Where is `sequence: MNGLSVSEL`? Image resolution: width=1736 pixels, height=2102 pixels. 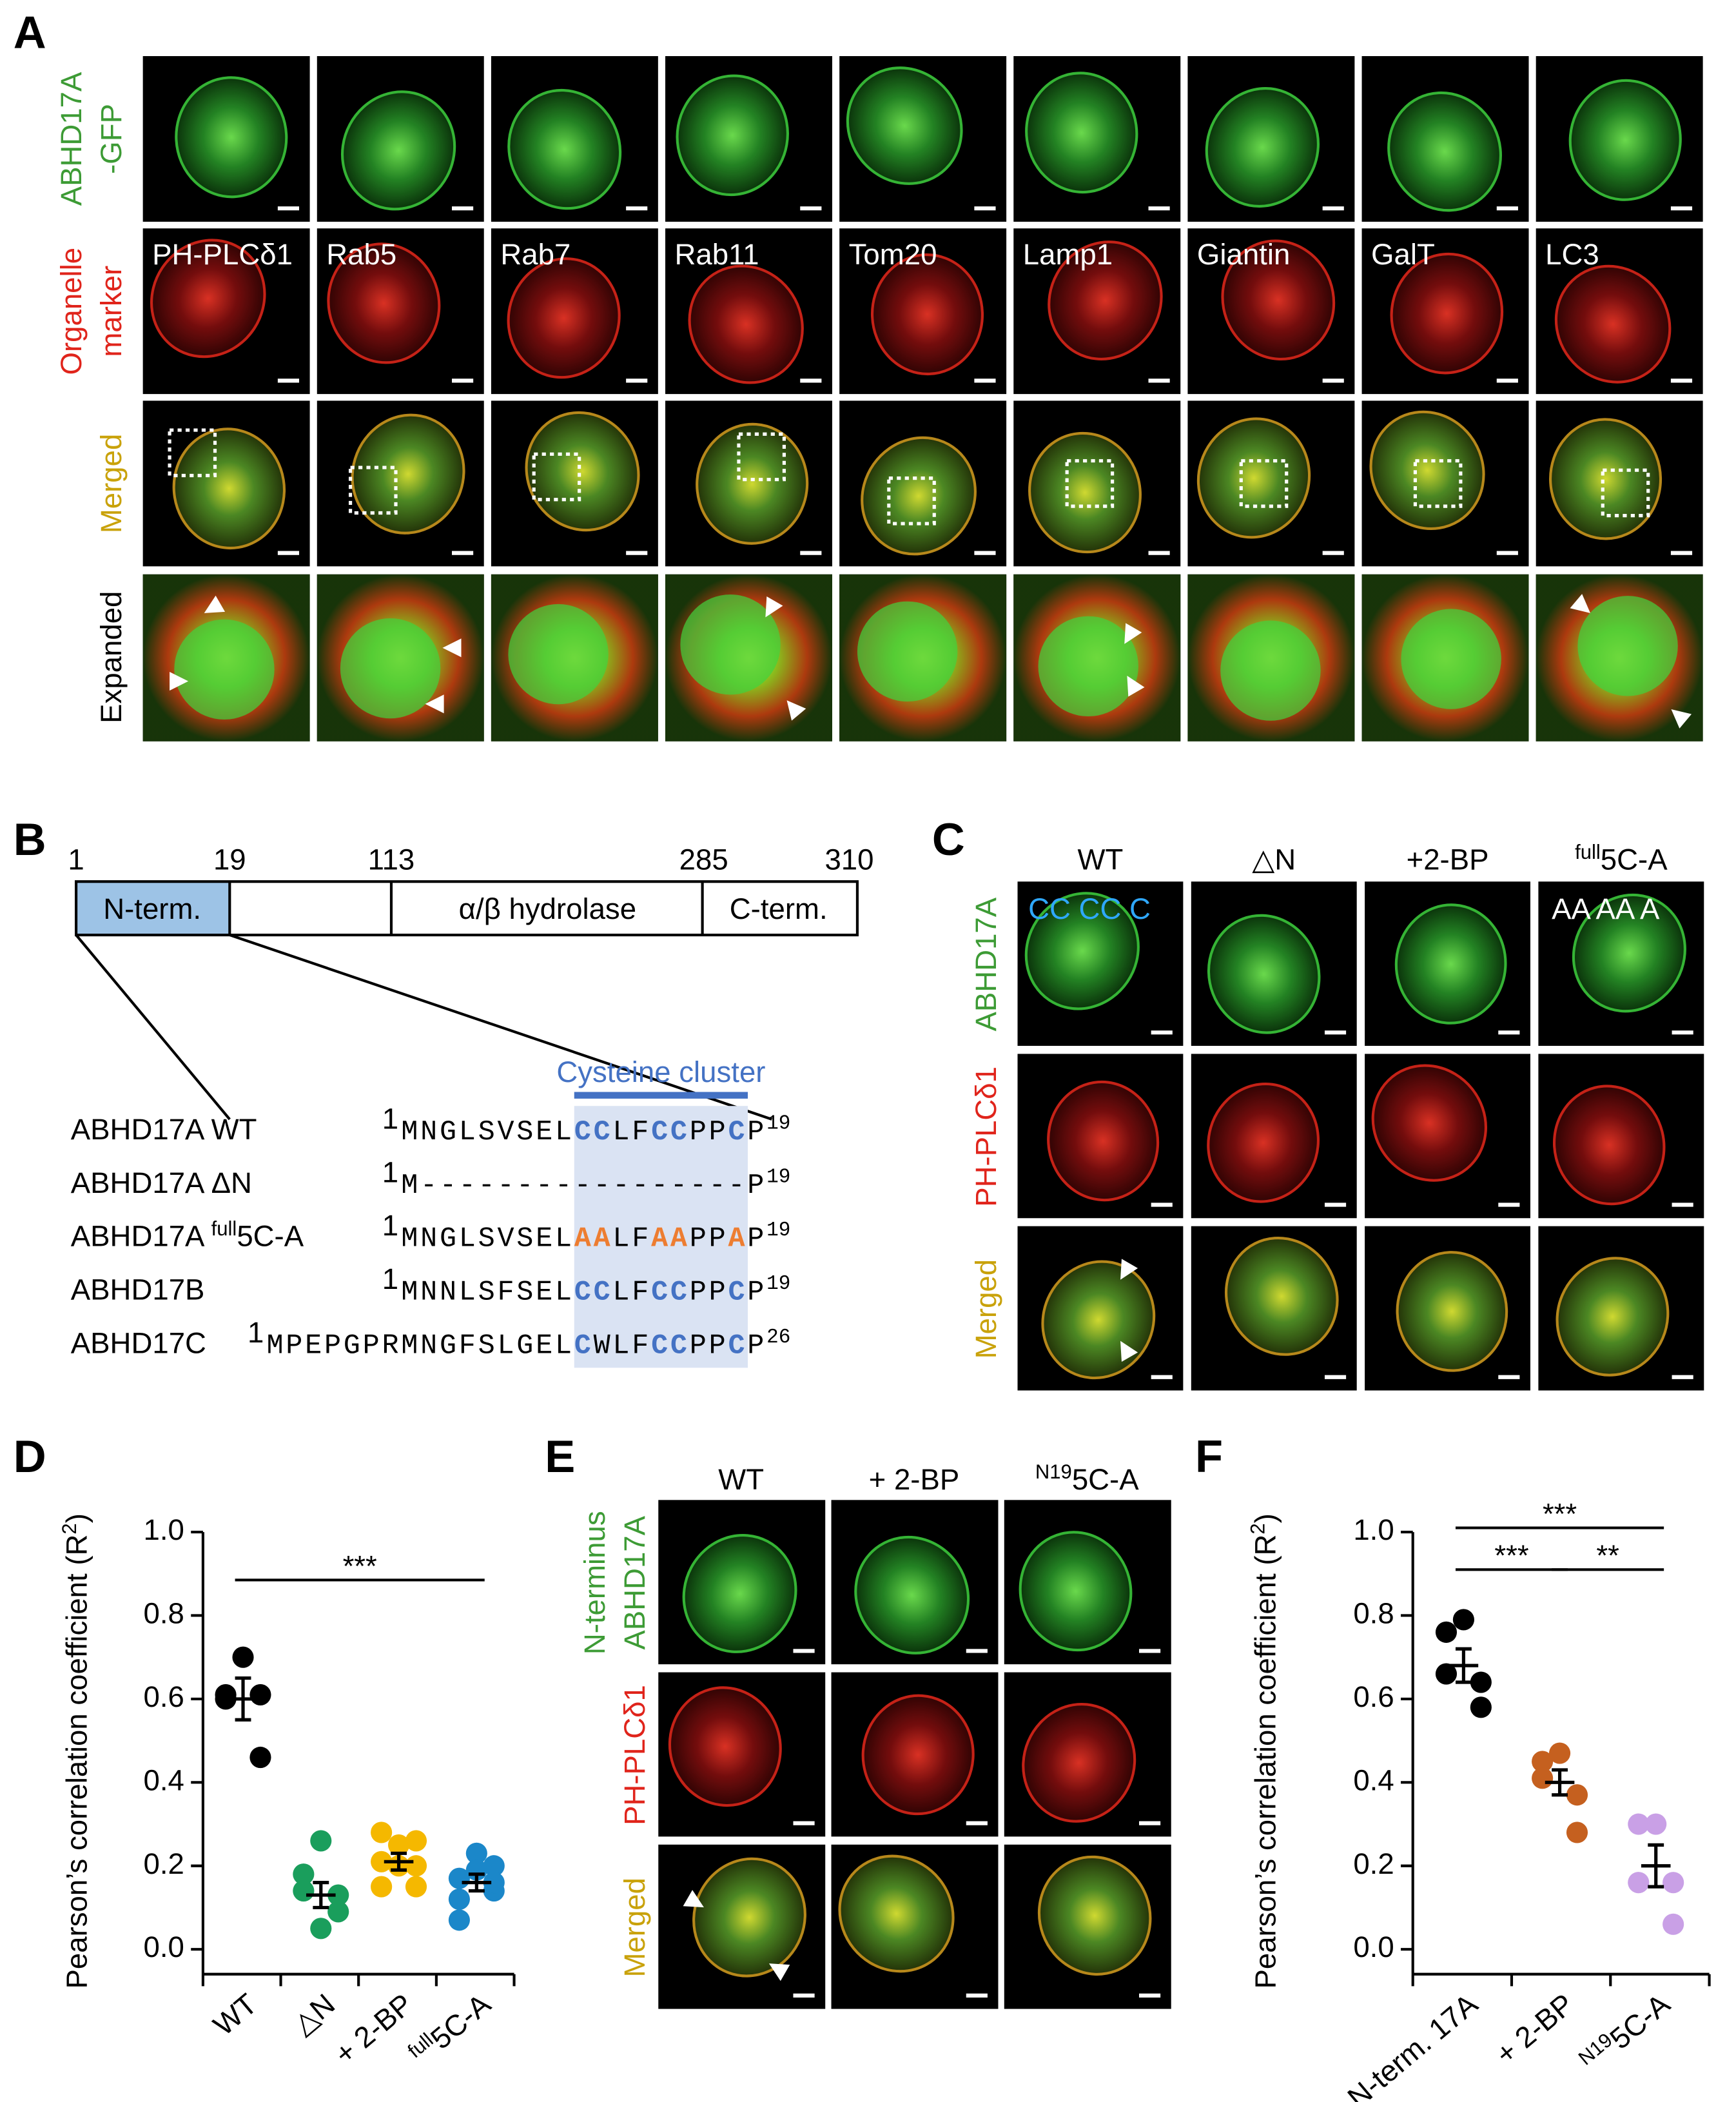
sequence: MNGLSVSEL is located at coordinates (487, 1240).